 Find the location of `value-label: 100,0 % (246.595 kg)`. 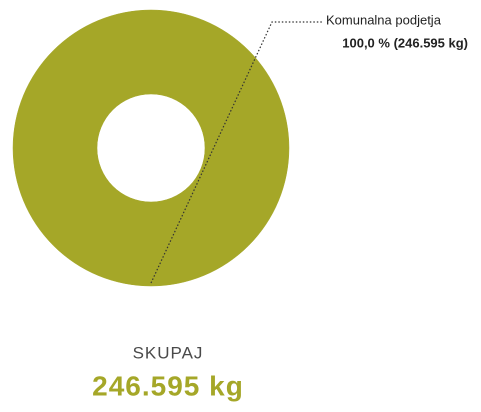

value-label: 100,0 % (246.595 kg) is located at coordinates (405, 42).